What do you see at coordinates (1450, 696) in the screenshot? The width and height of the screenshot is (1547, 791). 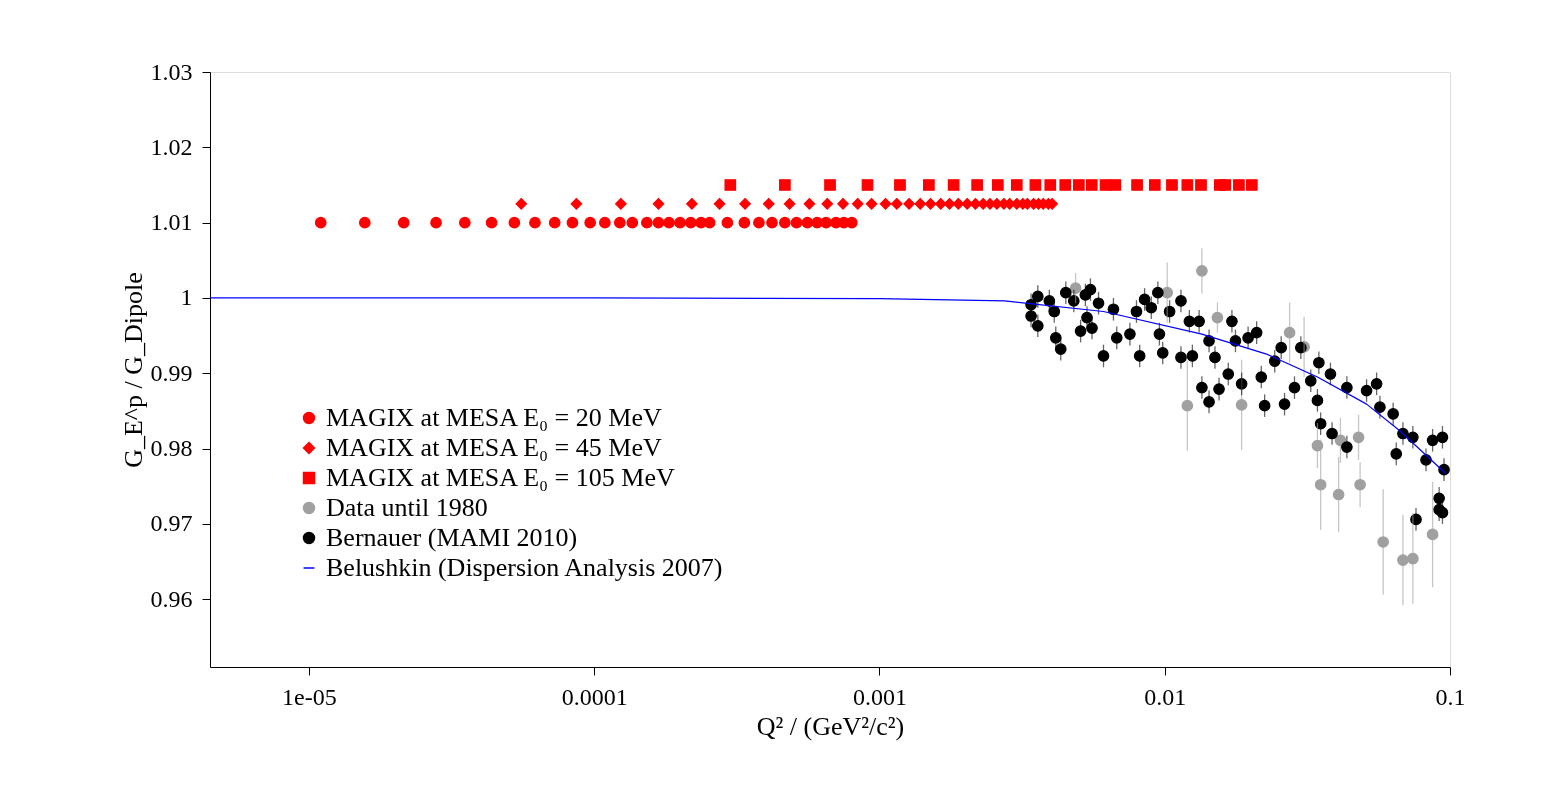 I see `x-tick-label: 0.1` at bounding box center [1450, 696].